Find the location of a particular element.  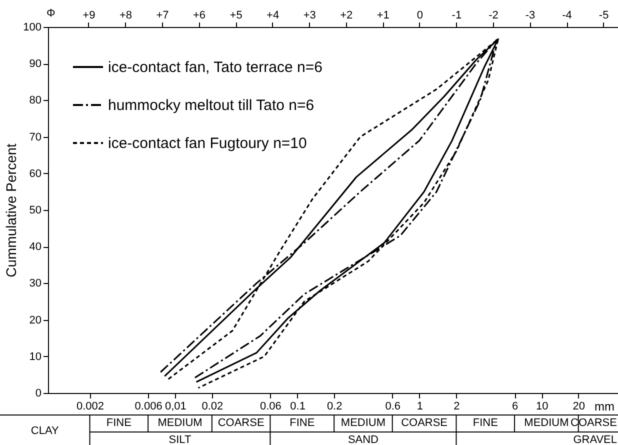

x2-tick-label: +8 is located at coordinates (125, 16).